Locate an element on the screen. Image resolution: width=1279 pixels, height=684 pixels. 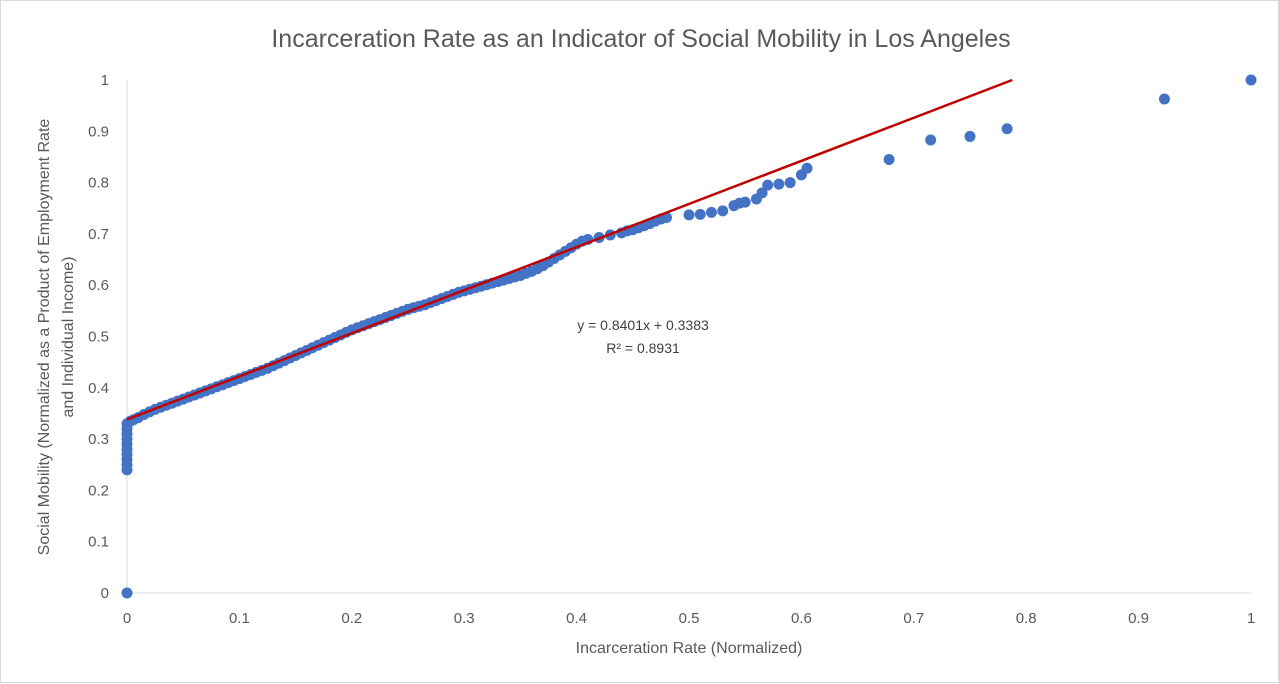
y-axis-label-line-2: and Individual Income) is located at coordinates (68, 337).